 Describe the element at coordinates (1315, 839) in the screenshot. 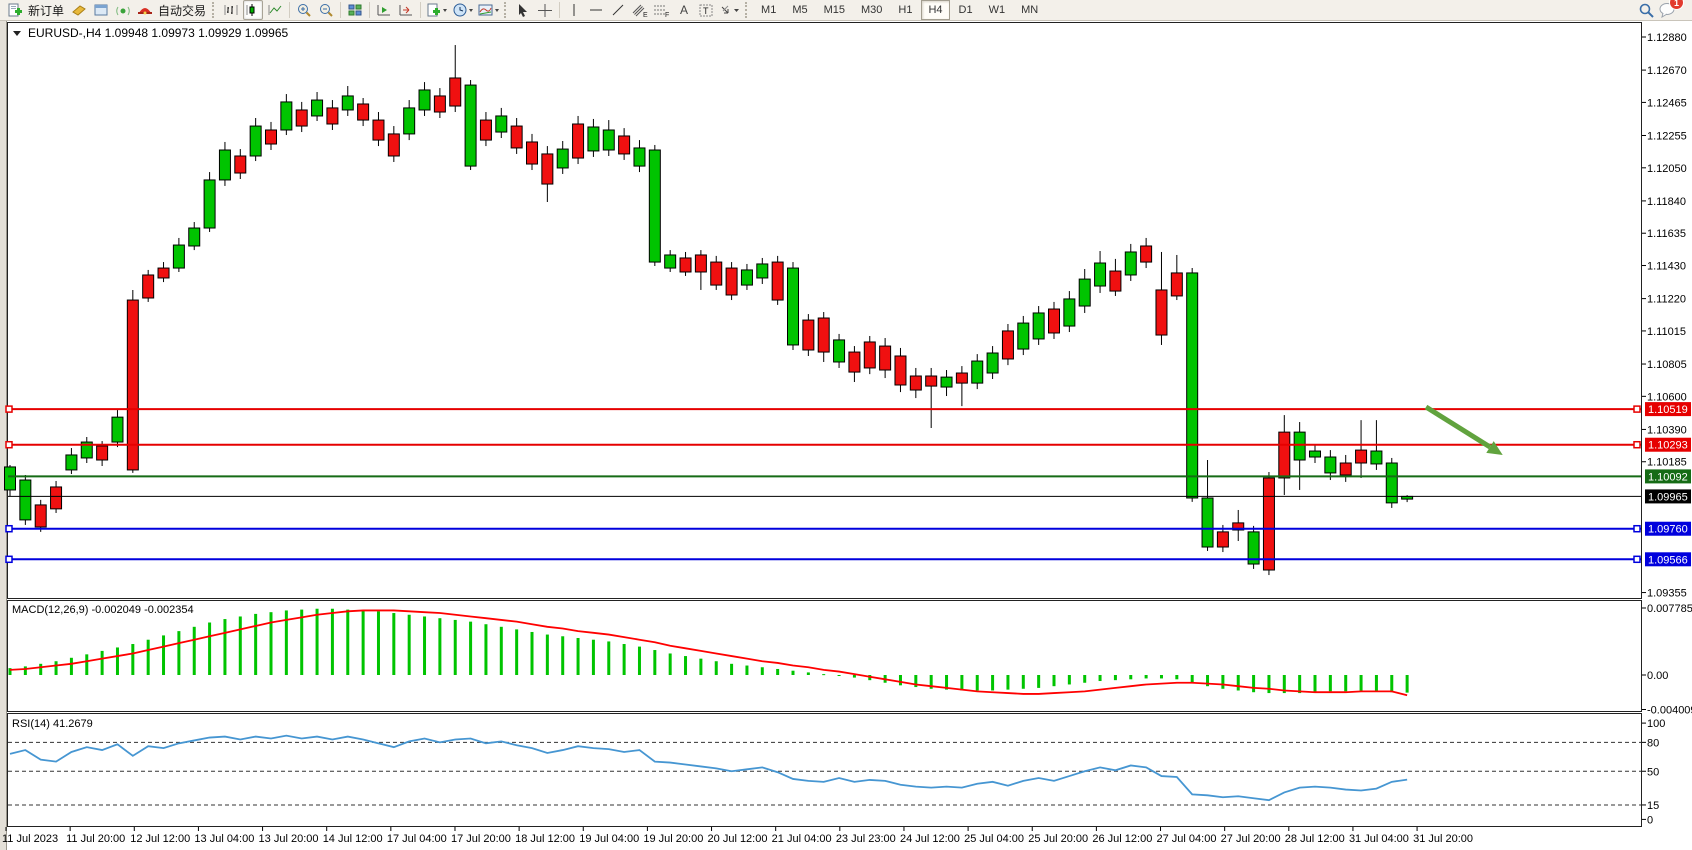

I see `date-label: 28 Jul 12:00` at that location.